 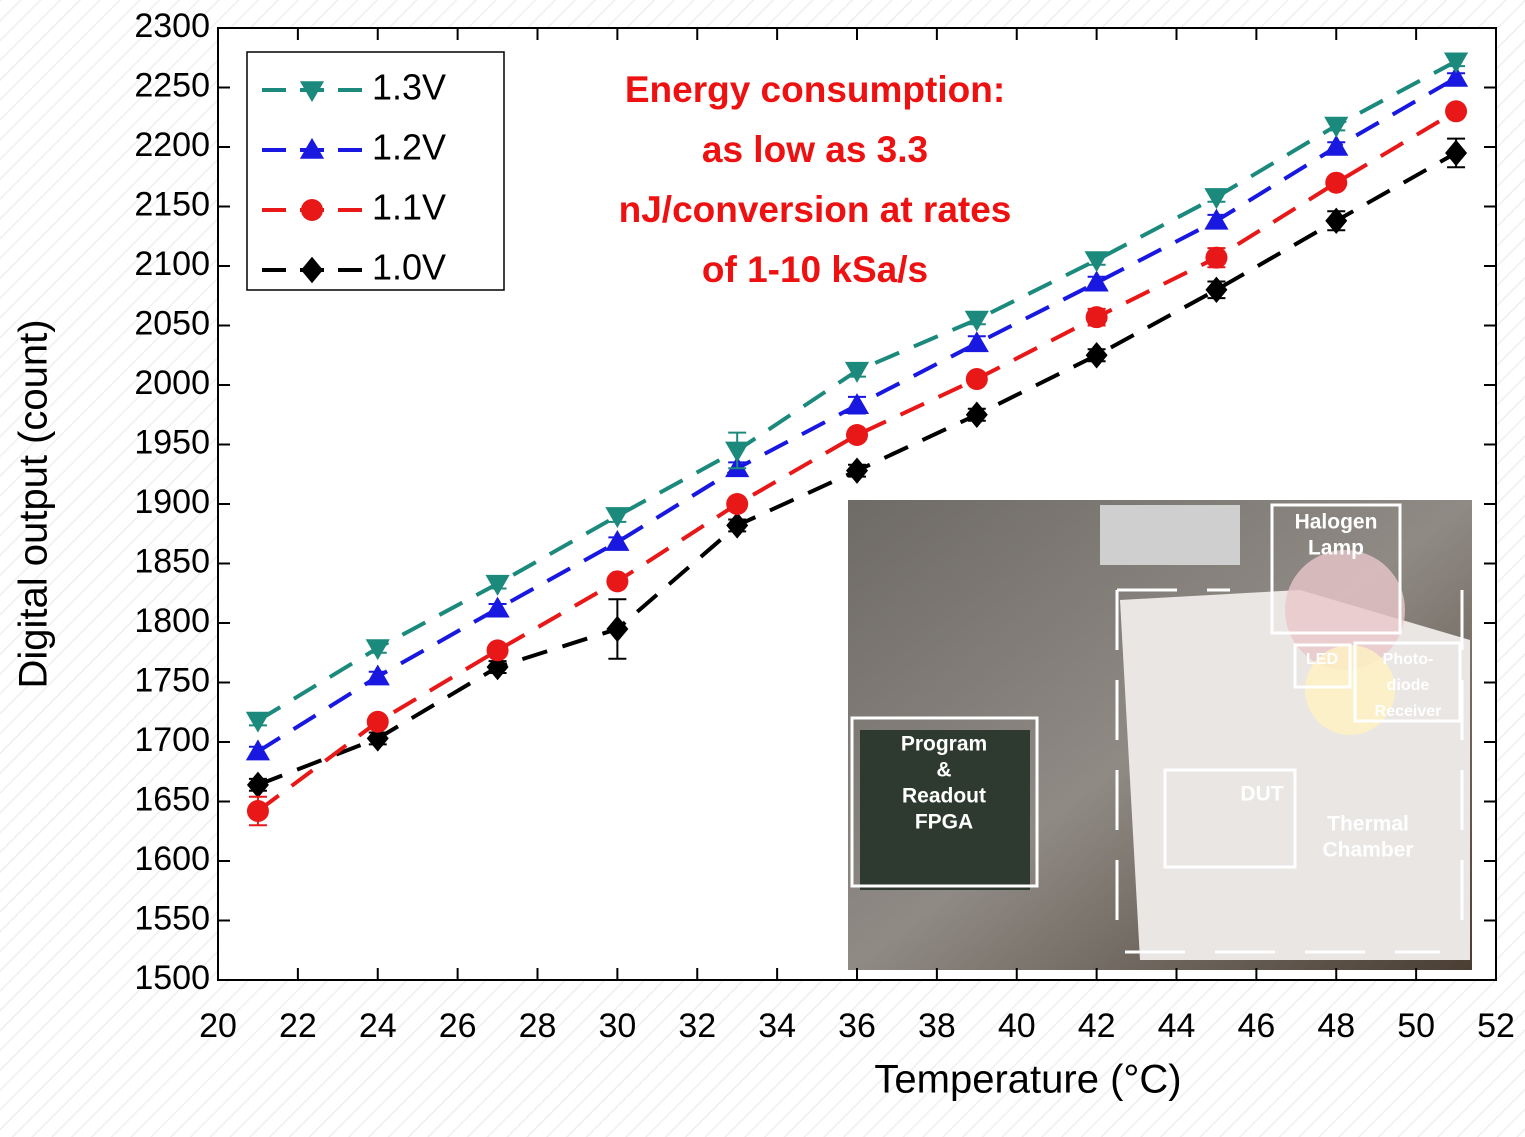 What do you see at coordinates (857, 1026) in the screenshot?
I see `x-tick-label: 36` at bounding box center [857, 1026].